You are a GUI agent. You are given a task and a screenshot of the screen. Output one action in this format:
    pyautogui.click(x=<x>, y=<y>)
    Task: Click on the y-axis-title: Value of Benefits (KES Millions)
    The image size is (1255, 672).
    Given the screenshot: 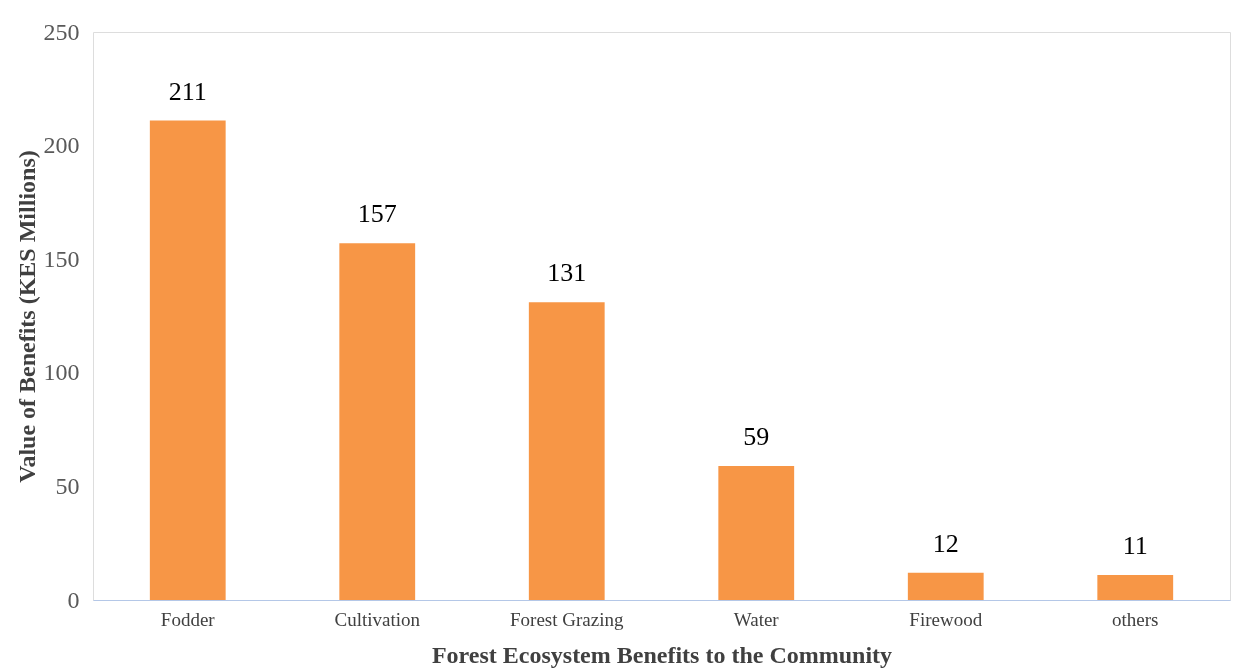 What is the action you would take?
    pyautogui.click(x=26, y=316)
    